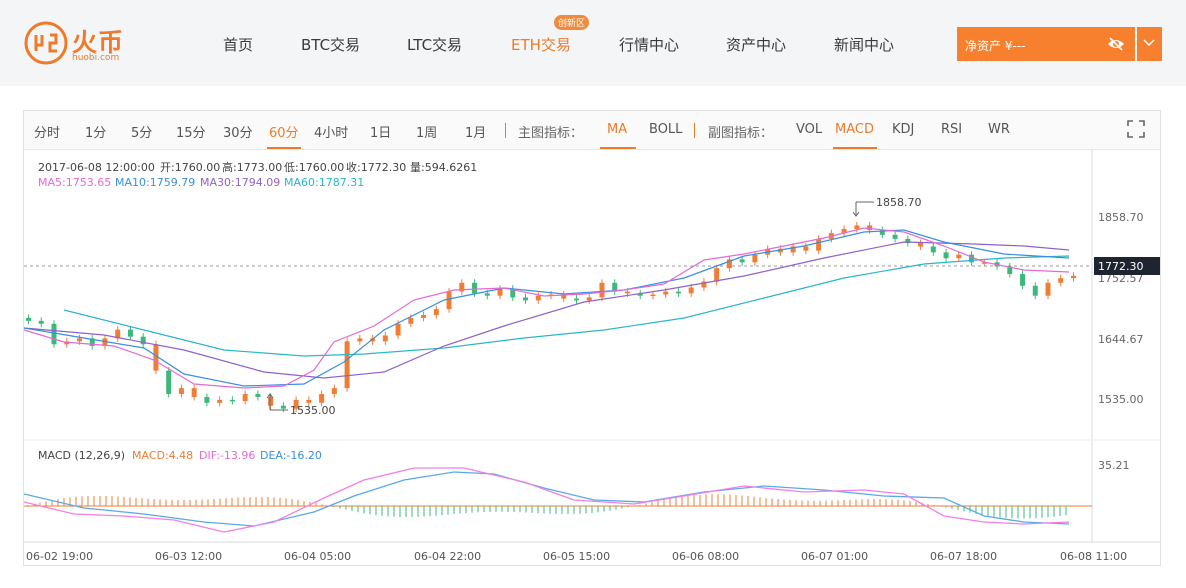 Image resolution: width=1186 pixels, height=588 pixels. I want to click on logo-text-cn: 火币, so click(98, 42).